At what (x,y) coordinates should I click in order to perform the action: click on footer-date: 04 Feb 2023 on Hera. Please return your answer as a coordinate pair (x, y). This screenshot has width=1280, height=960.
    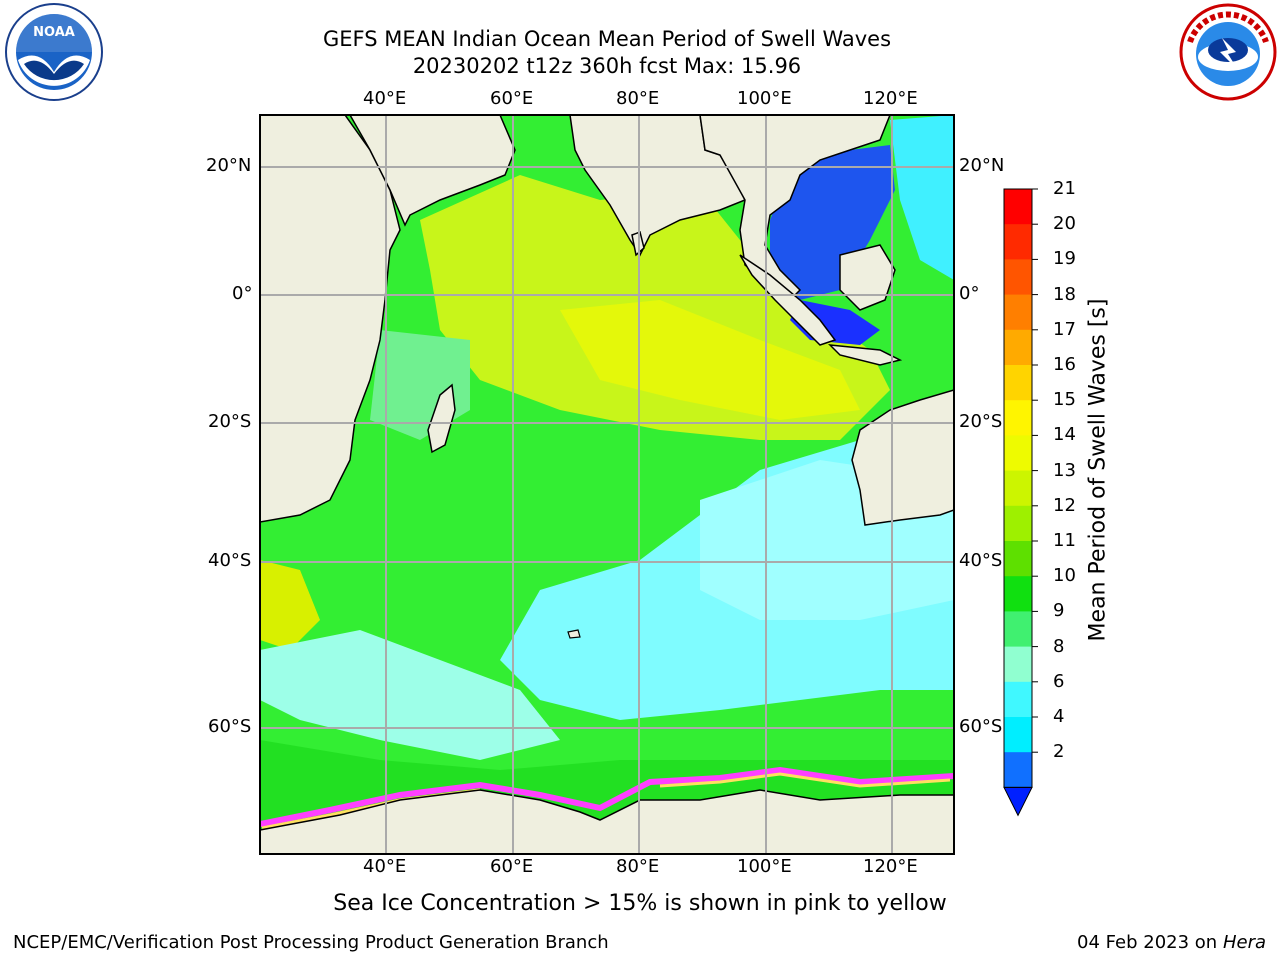
    Looking at the image, I should click on (1171, 942).